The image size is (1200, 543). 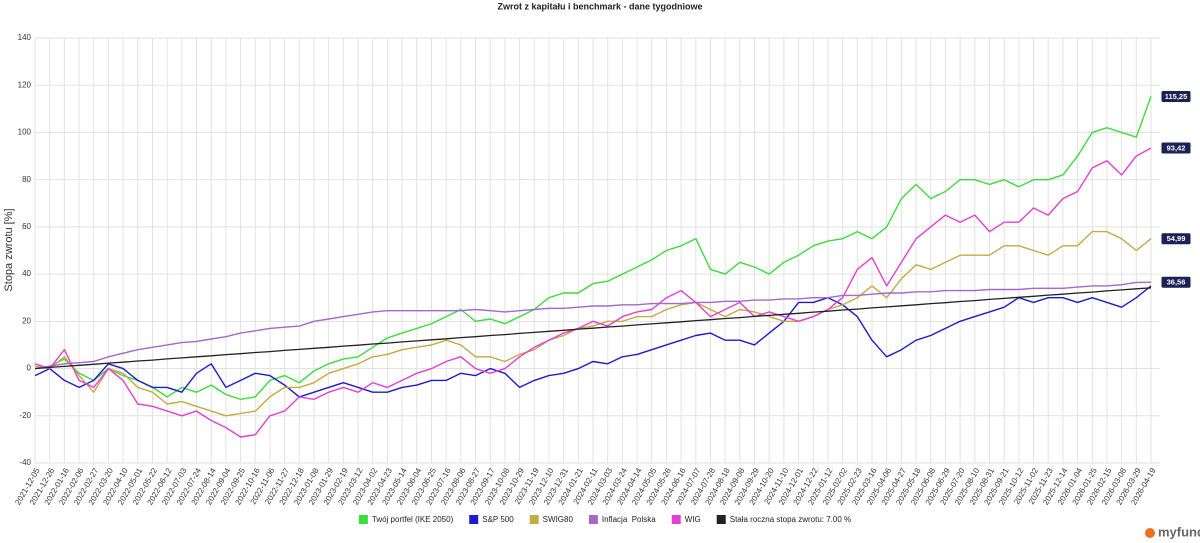 What do you see at coordinates (498, 519) in the screenshot?
I see `legend-label: S&P 500` at bounding box center [498, 519].